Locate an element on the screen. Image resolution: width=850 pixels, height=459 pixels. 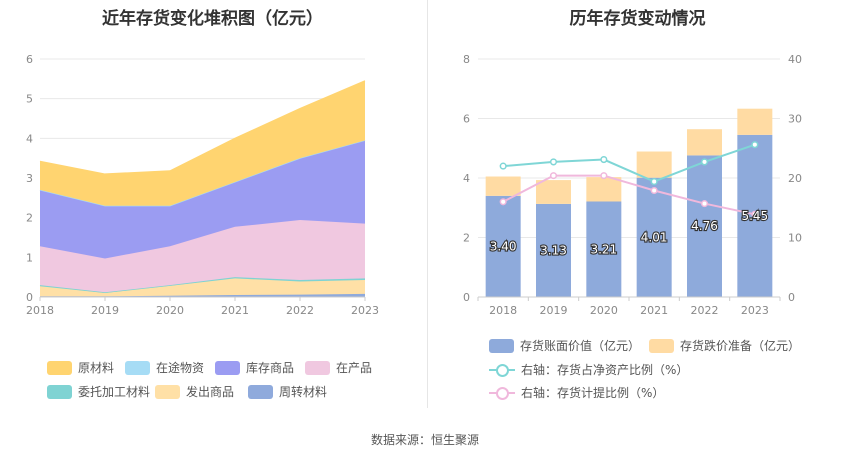
area-series-原材料 is located at coordinates (202, 143).